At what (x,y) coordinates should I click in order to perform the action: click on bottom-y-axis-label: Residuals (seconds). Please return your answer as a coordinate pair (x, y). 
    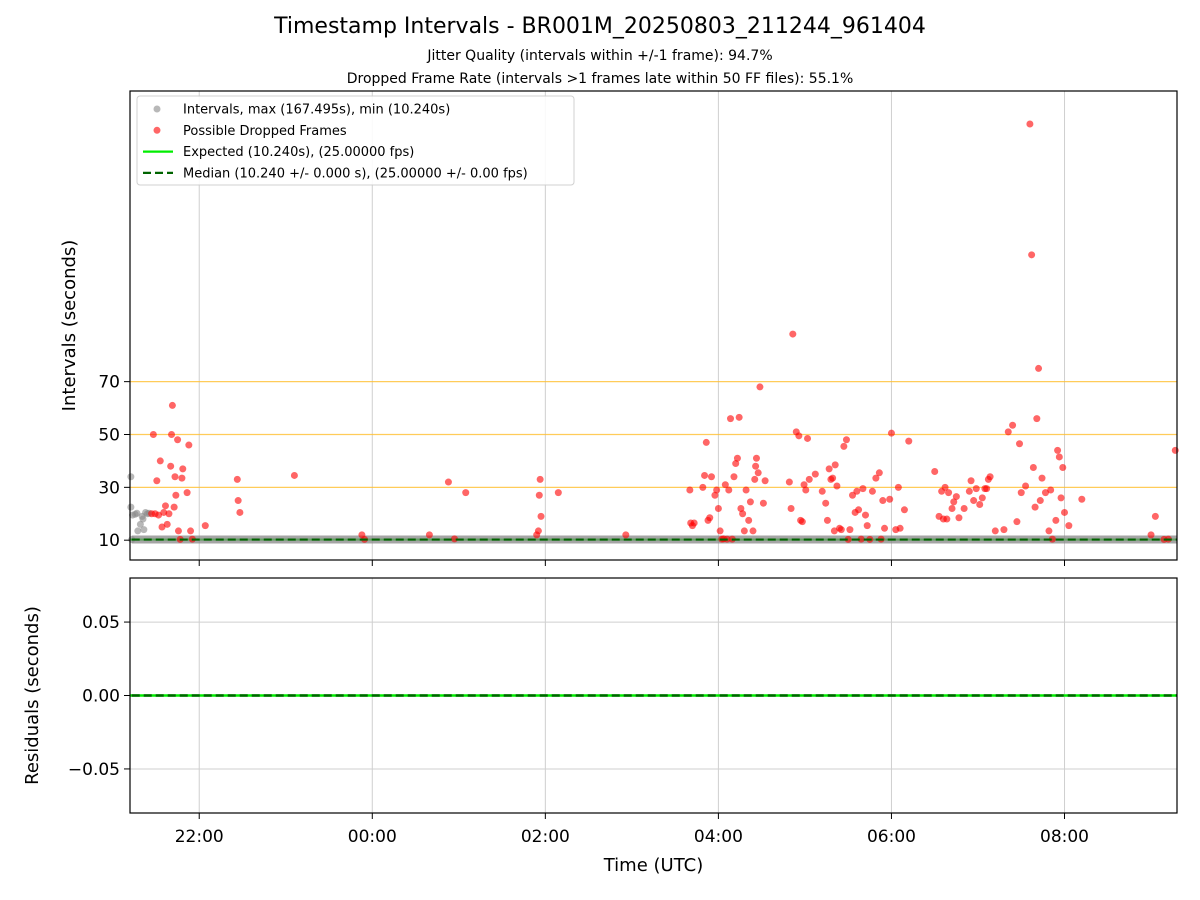
    Looking at the image, I should click on (32, 695).